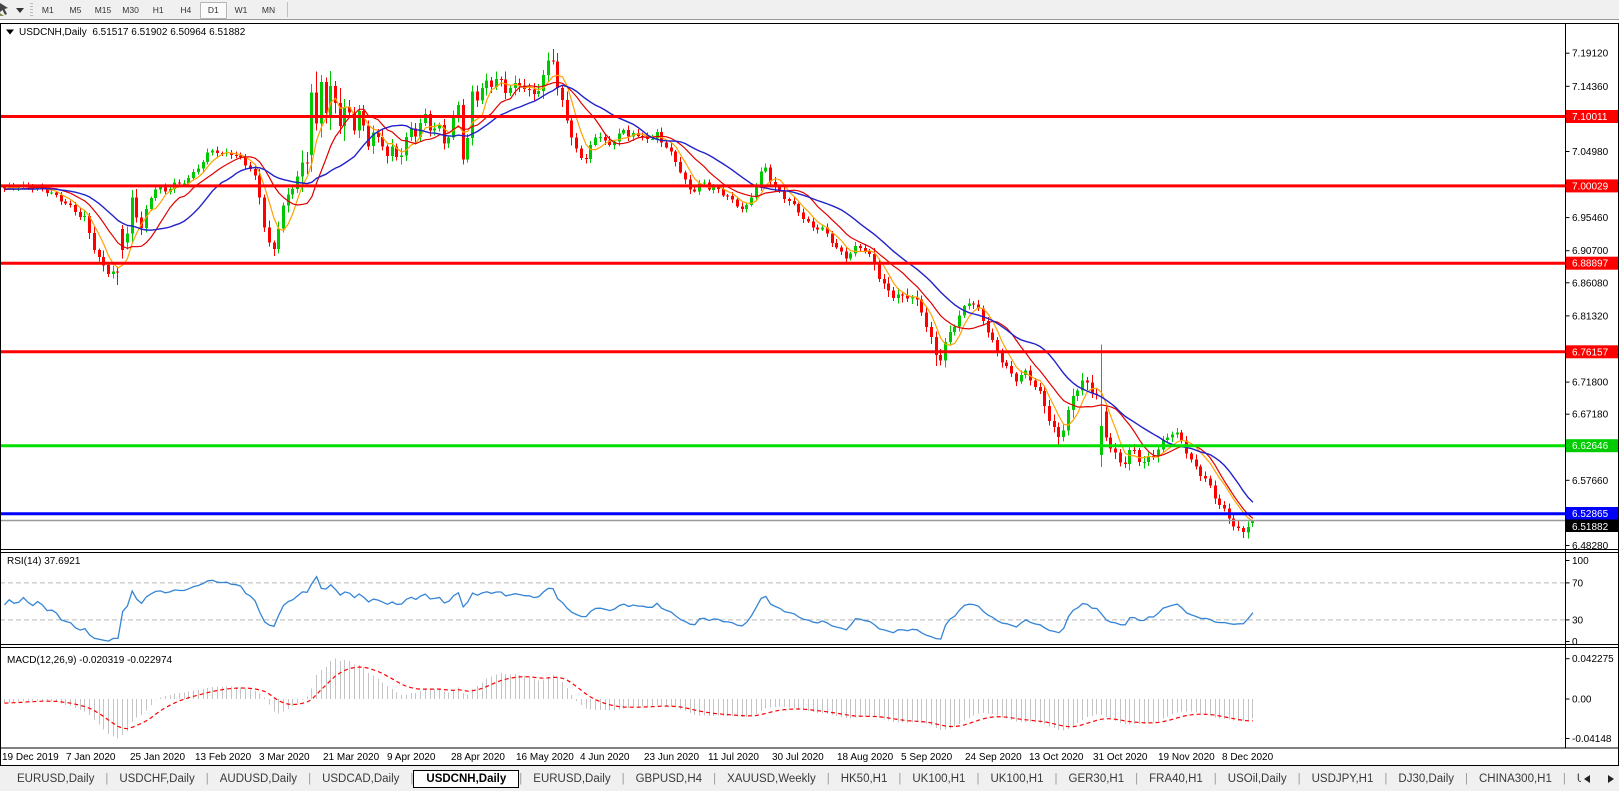 The image size is (1619, 796). What do you see at coordinates (1590, 546) in the screenshot?
I see `svg-text: 6.48280` at bounding box center [1590, 546].